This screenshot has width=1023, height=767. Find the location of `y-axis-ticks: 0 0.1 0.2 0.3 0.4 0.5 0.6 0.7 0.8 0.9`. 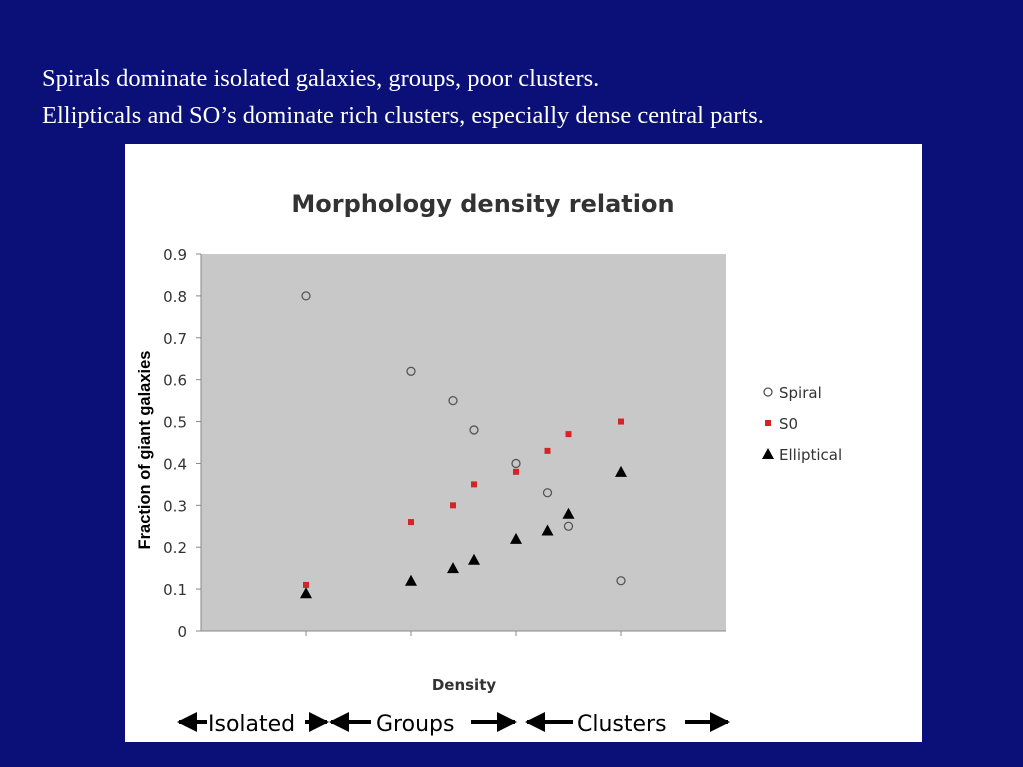

y-axis-ticks: 0 0.1 0.2 0.3 0.4 0.5 0.6 0.7 0.8 0.9 is located at coordinates (182, 443).